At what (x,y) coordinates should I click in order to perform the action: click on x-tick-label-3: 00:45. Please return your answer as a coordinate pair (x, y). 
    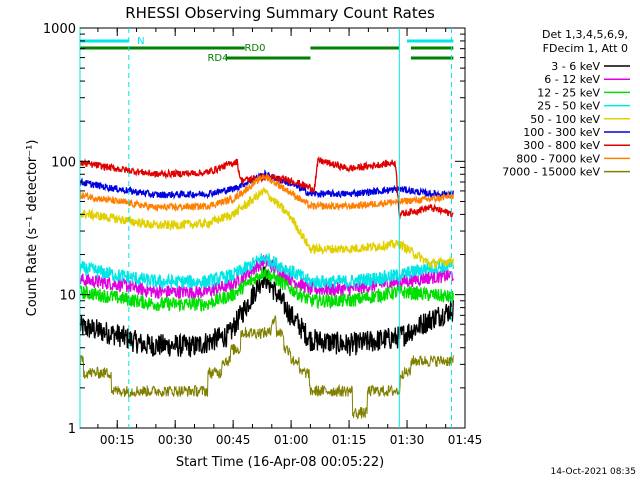
    Looking at the image, I should click on (233, 440).